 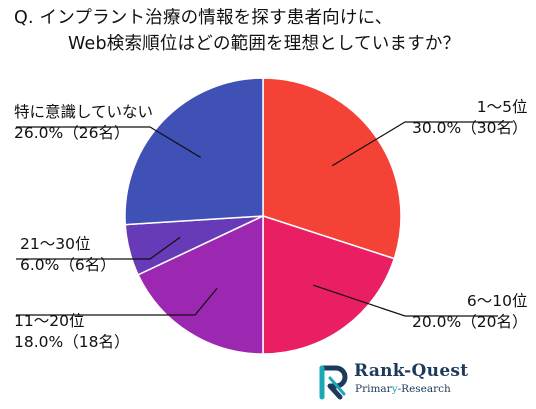 I want to click on chart-title-line1: Q. インプラント治療の情報を探す患者向けに、, so click(x=203, y=18).